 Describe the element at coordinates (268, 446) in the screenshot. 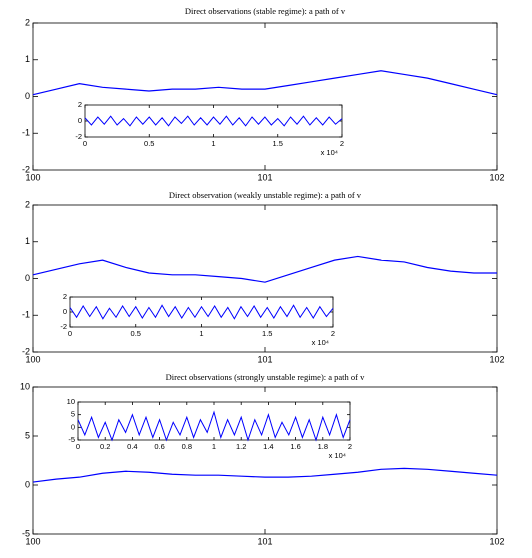

I see `x-tick-label: 1.4` at that location.